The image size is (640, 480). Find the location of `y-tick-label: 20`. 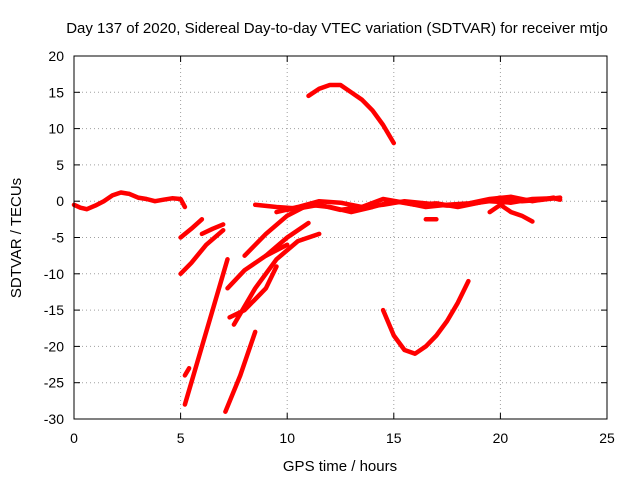

y-tick-label: 20 is located at coordinates (56, 56).